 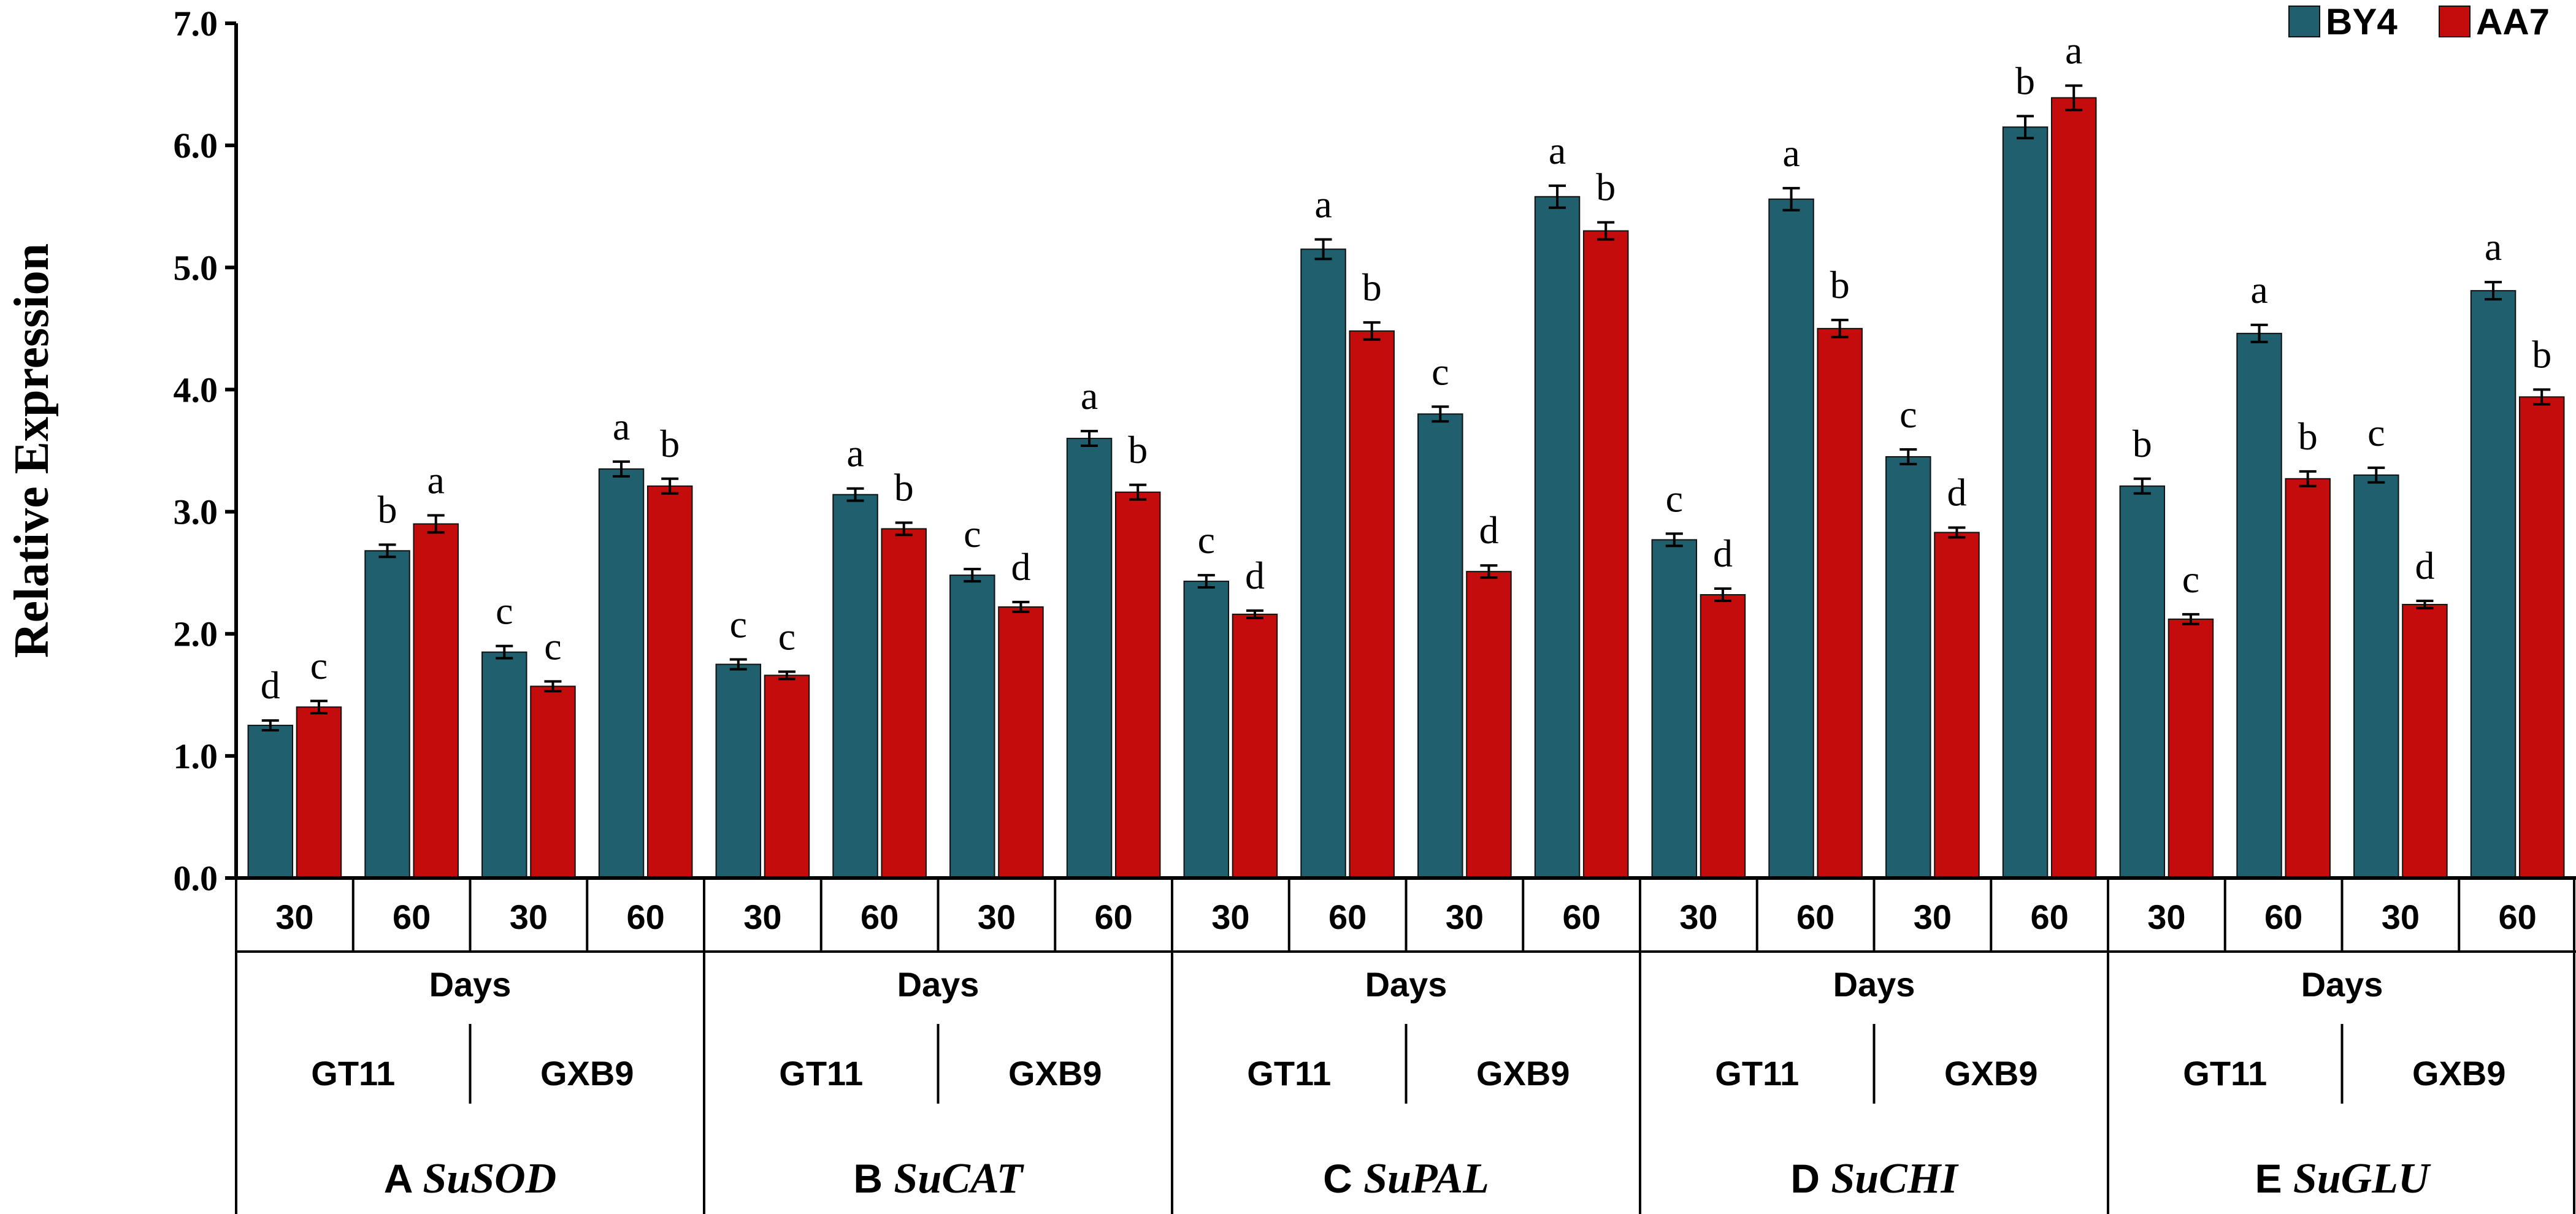 What do you see at coordinates (196, 268) in the screenshot?
I see `y-tick-label: 5.0` at bounding box center [196, 268].